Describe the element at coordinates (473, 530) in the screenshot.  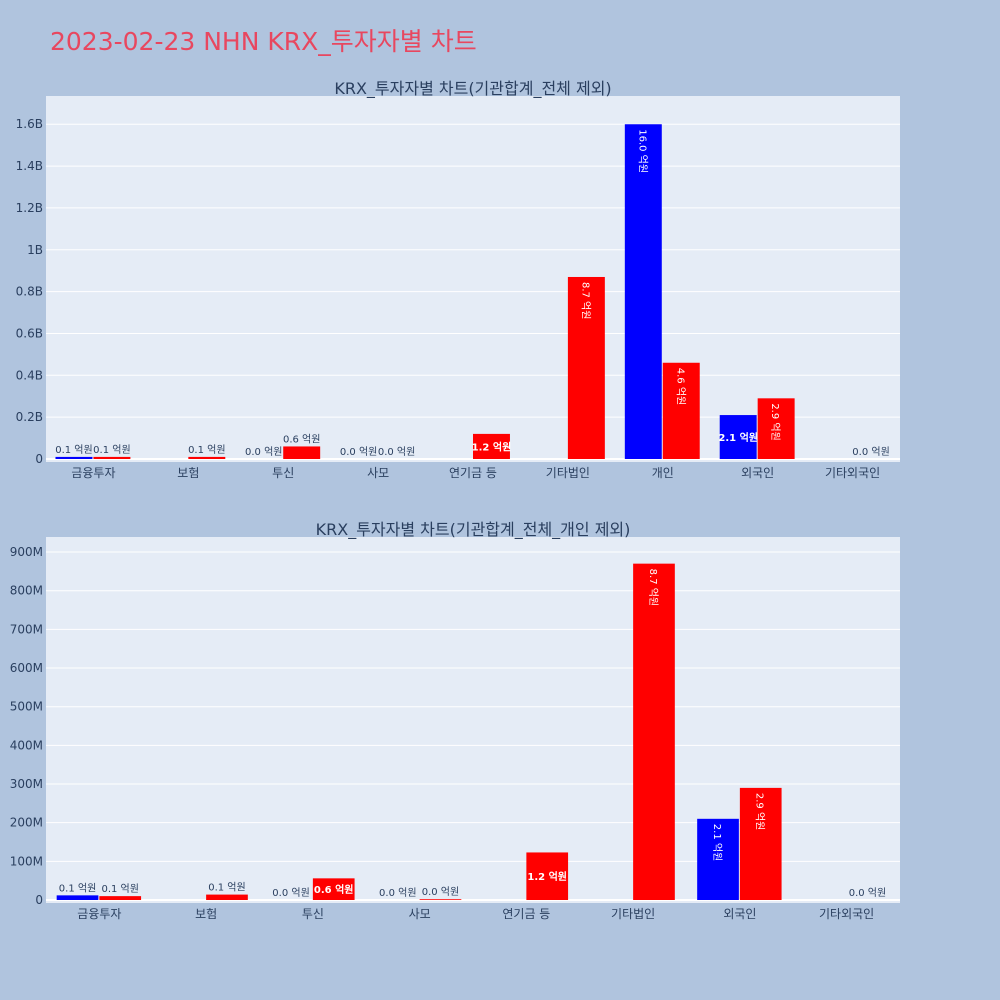
I see `chart-title: KRX_투자자별 차트(기관합계_전체_개인 제외)` at that location.